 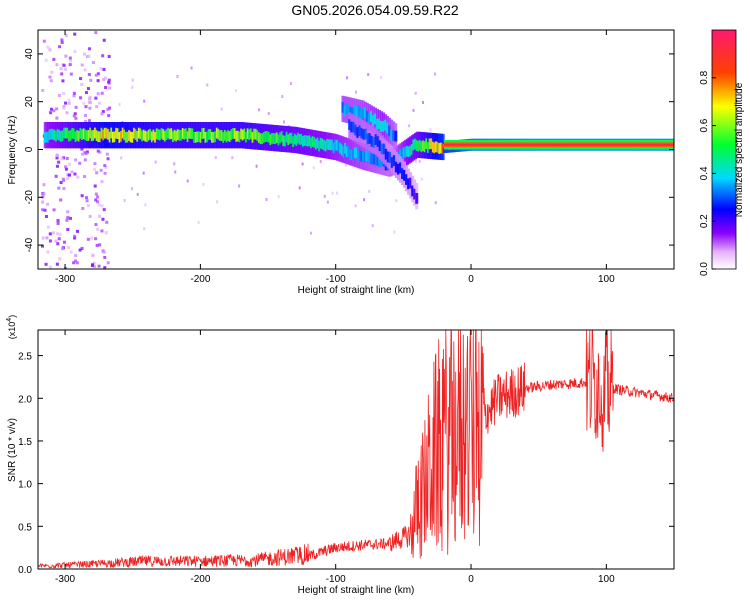 What do you see at coordinates (12, 150) in the screenshot?
I see `spectrogram-y-label: Frequency (Hz)` at bounding box center [12, 150].